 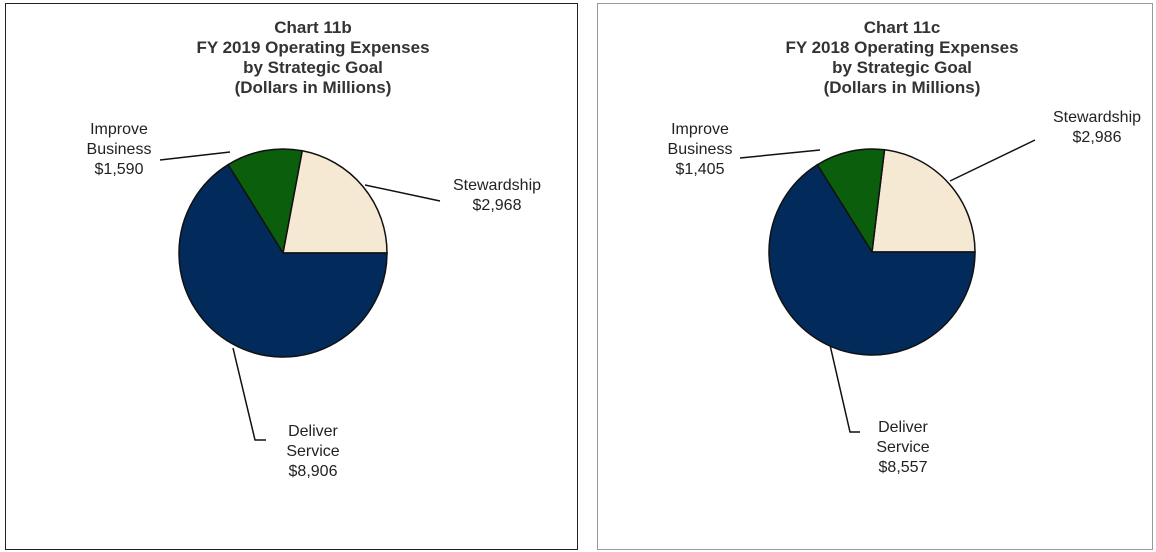 I want to click on slice-label: Deliver Service $8,557, so click(x=903, y=448).